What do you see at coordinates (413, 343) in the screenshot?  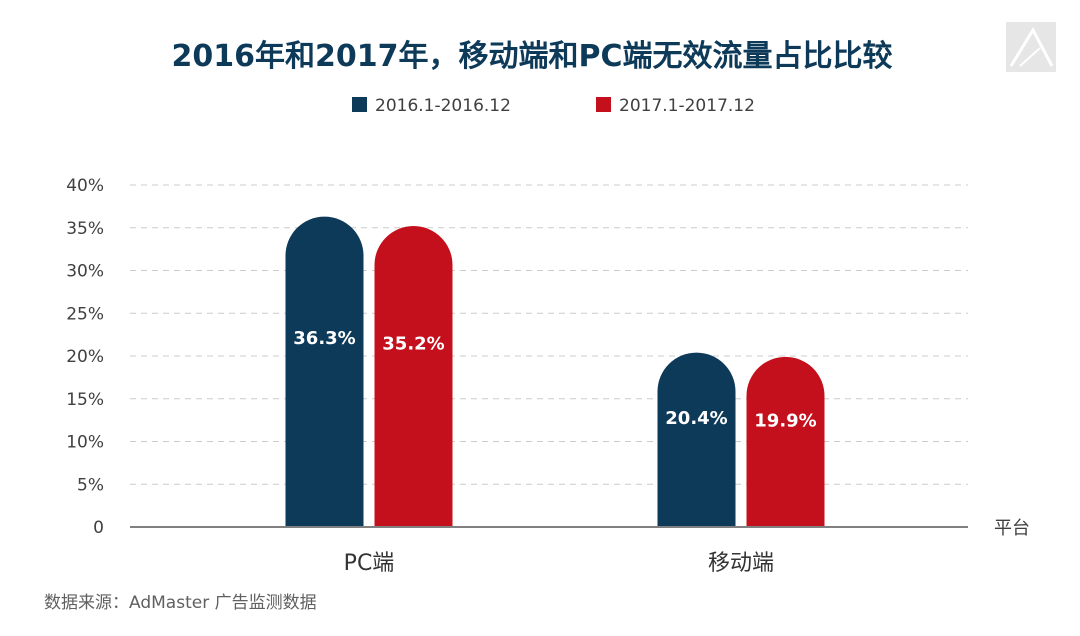 I see `bar-value-label: 35.2%` at bounding box center [413, 343].